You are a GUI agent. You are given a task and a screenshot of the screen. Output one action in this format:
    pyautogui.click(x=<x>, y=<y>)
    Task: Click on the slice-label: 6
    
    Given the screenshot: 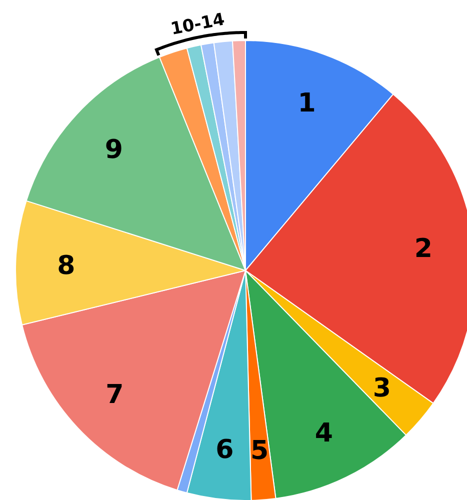 What is the action you would take?
    pyautogui.click(x=225, y=450)
    